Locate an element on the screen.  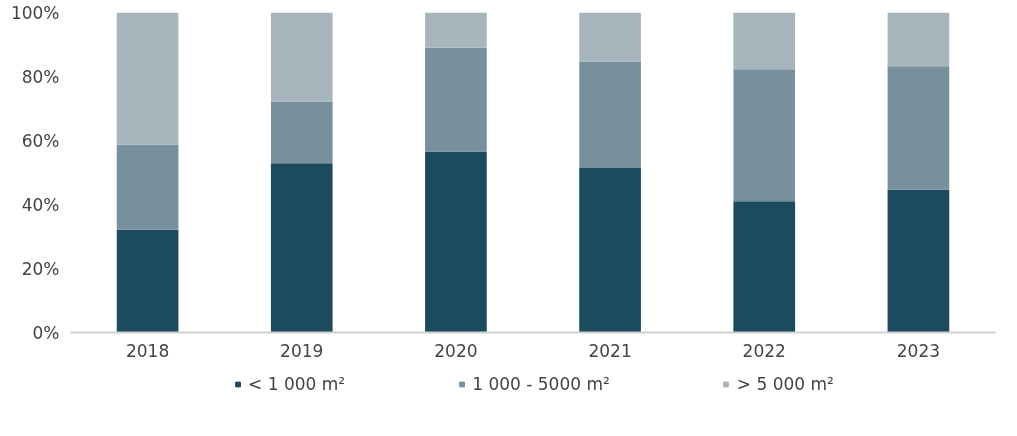
x-tick-label: 2021 is located at coordinates (610, 350).